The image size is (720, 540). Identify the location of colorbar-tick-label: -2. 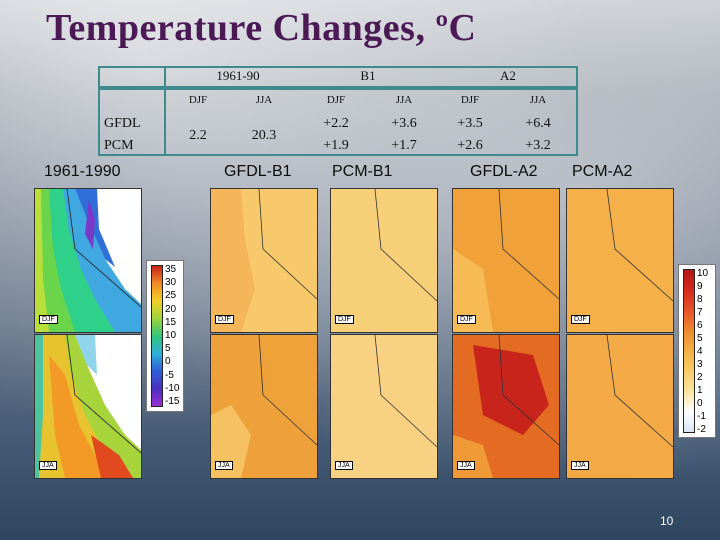
(701, 429).